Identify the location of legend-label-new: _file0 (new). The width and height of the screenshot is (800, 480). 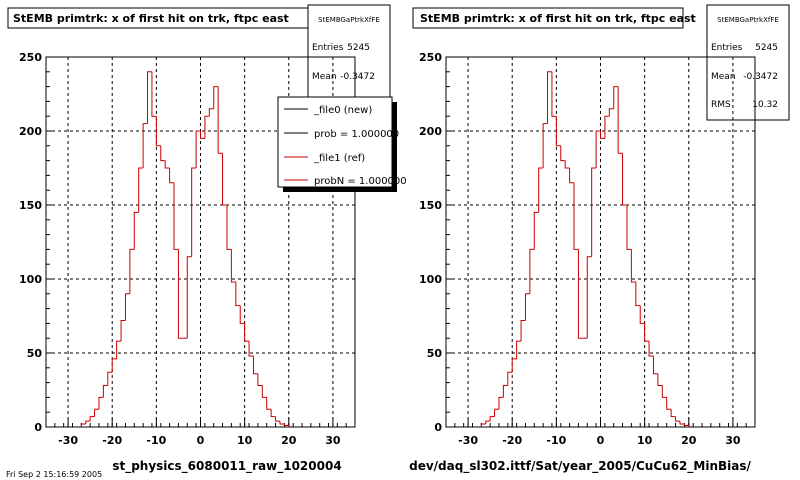
(342, 110).